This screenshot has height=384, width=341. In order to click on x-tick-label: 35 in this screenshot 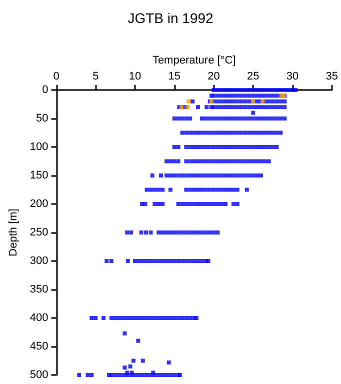, I will do `click(332, 76)`.